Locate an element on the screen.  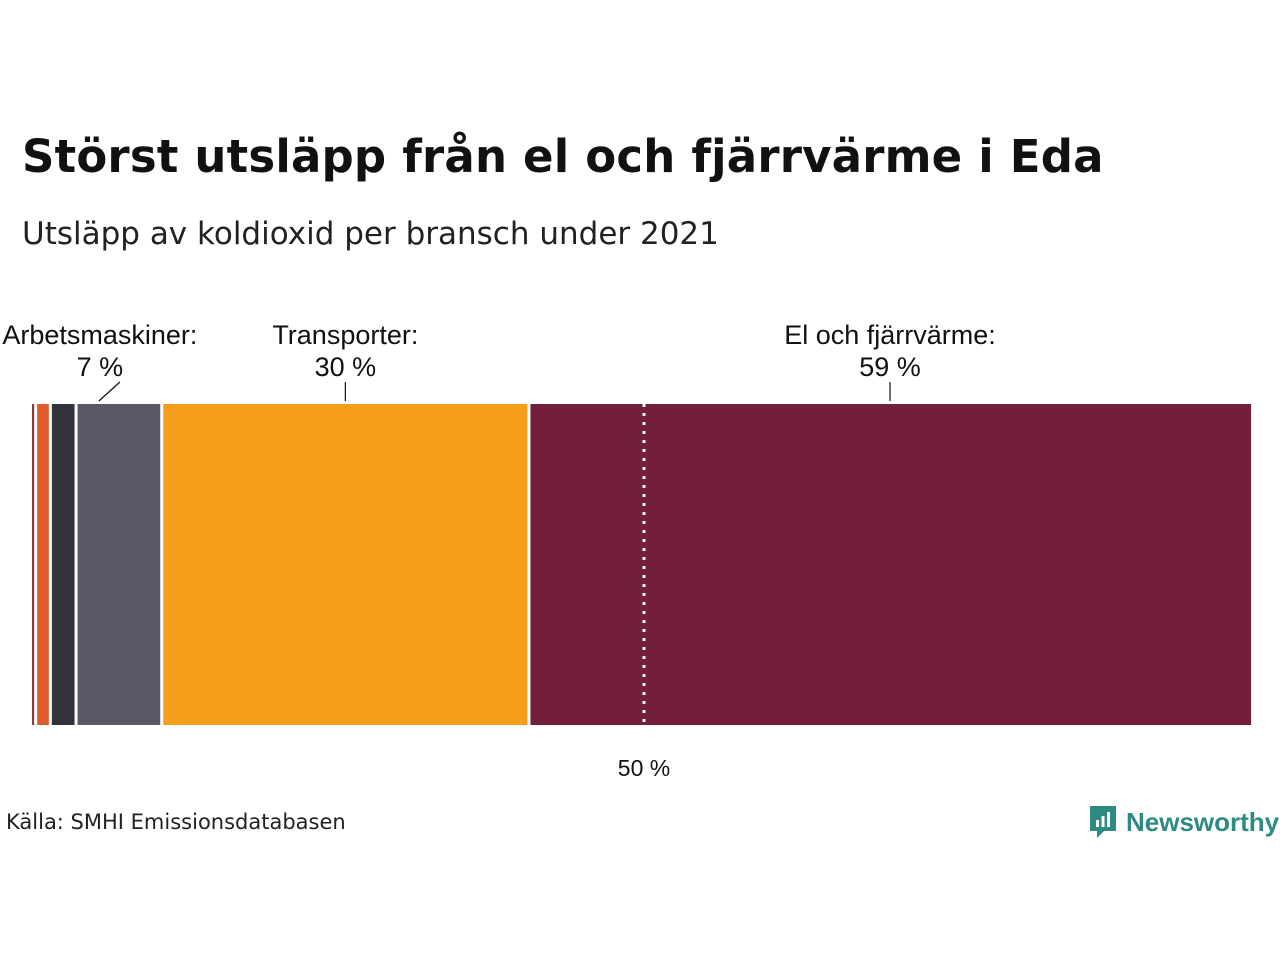
segment-value-label-4: 30 % is located at coordinates (346, 367).